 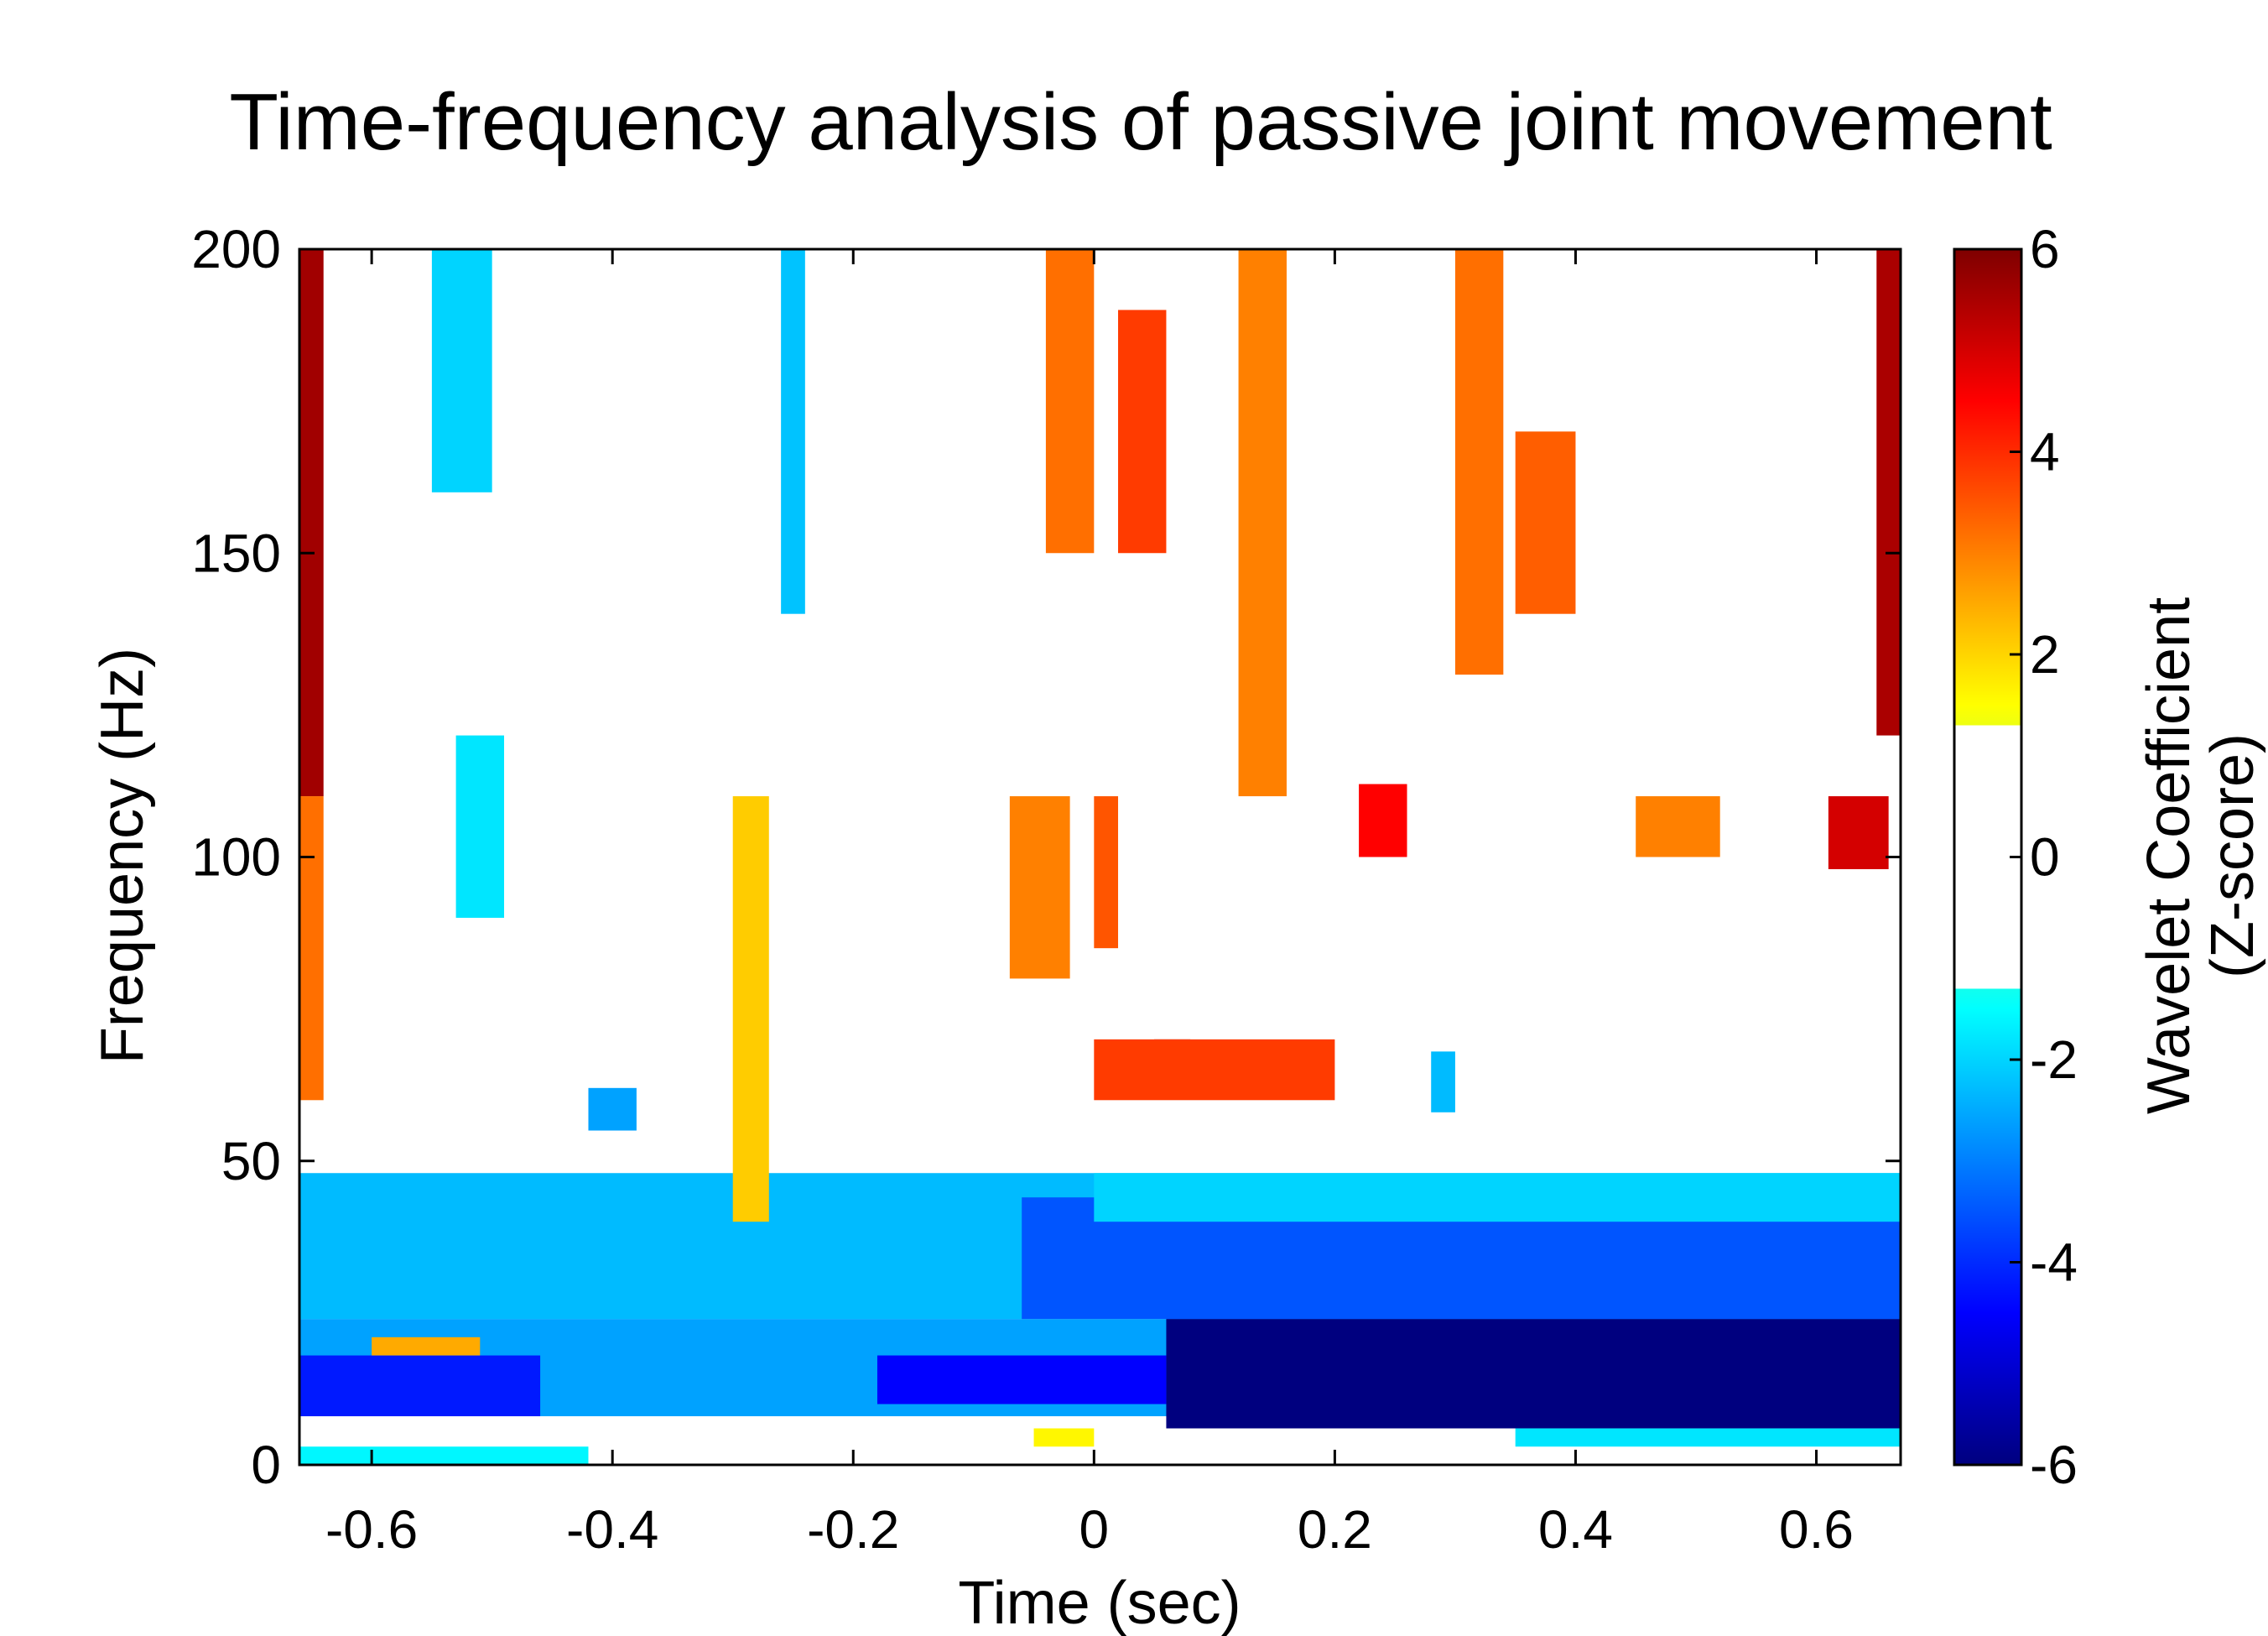 I want to click on y-tick-label: 50, so click(x=251, y=1161).